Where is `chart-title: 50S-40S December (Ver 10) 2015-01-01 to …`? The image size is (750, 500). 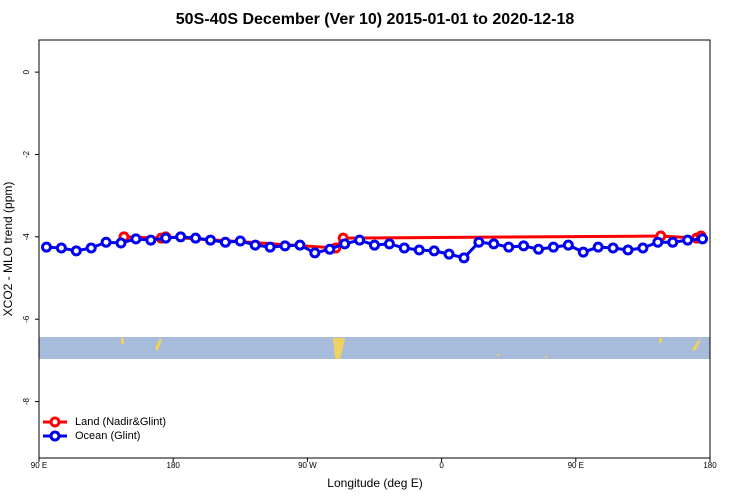 chart-title: 50S-40S December (Ver 10) 2015-01-01 to … is located at coordinates (375, 19).